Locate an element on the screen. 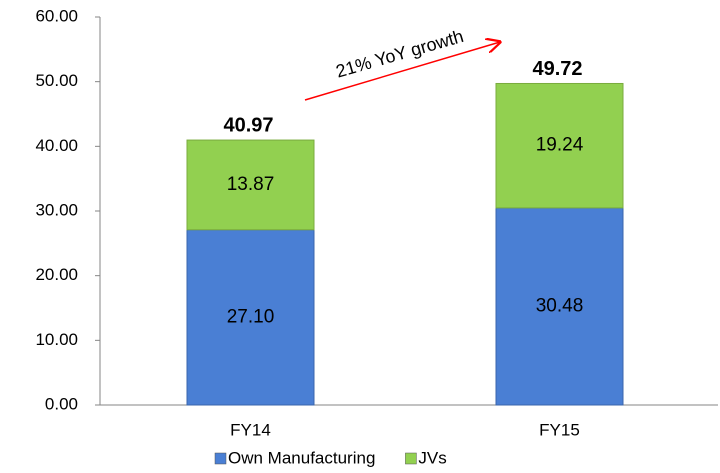 The image size is (720, 473). data-label: 19.24 is located at coordinates (560, 145).